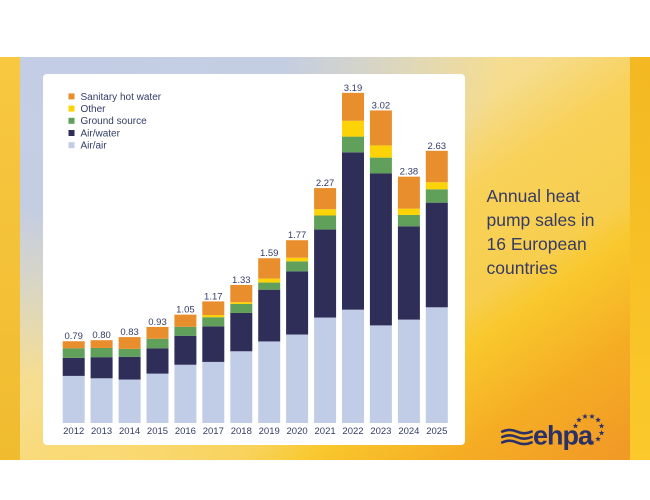 The height and width of the screenshot is (500, 650). What do you see at coordinates (121, 97) in the screenshot?
I see `svg-text: Sanitary hot water` at bounding box center [121, 97].